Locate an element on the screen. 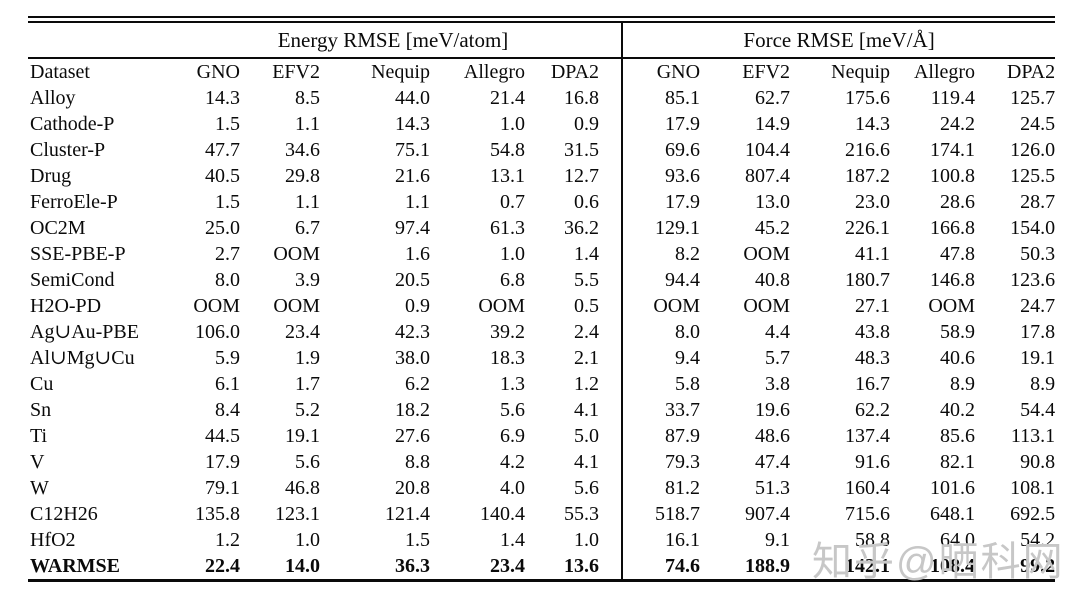 The width and height of the screenshot is (1080, 612). force-rmse-value: 5.8 is located at coordinates (661, 384).